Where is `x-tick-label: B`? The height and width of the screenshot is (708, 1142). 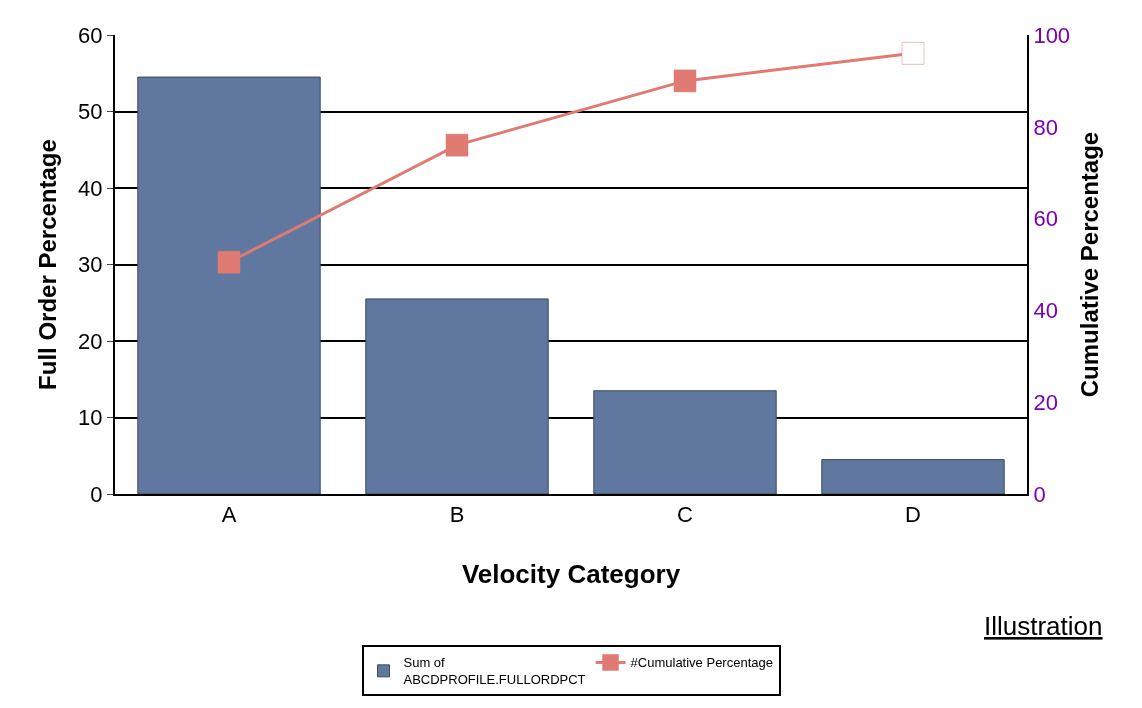
x-tick-label: B is located at coordinates (457, 515).